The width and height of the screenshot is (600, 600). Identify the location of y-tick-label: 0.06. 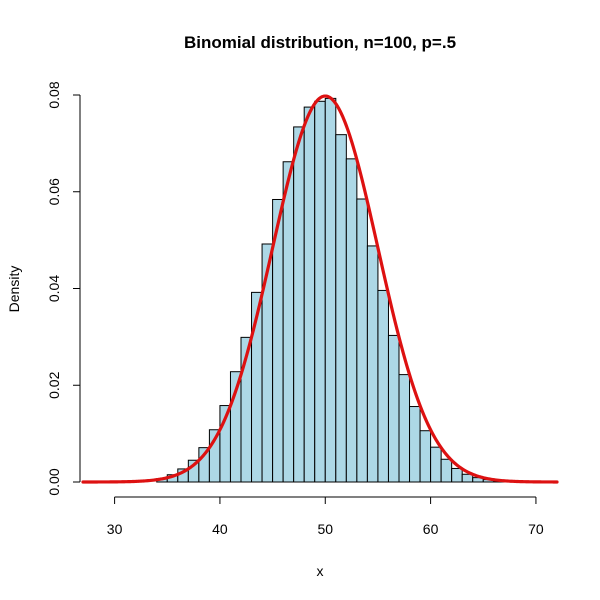
(54, 191).